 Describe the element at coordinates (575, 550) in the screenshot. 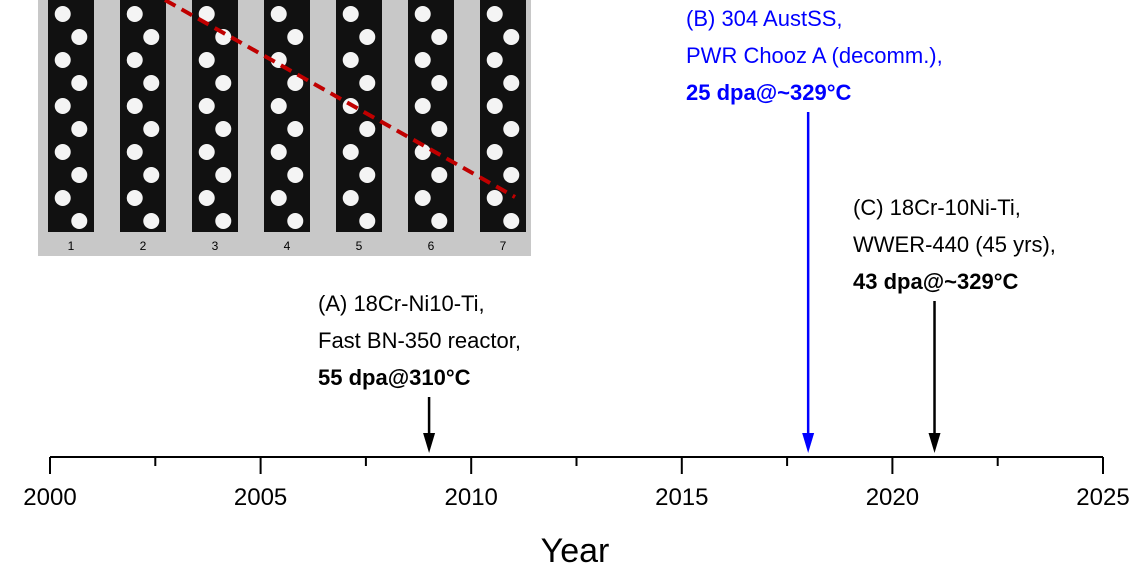

I see `x-axis-label: Year` at that location.